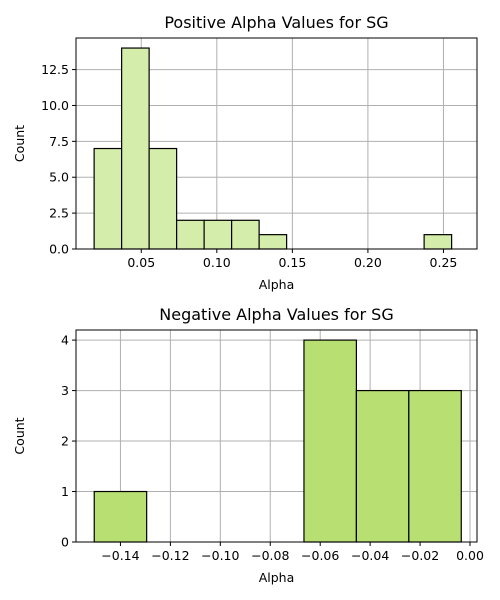  What do you see at coordinates (370, 555) in the screenshot?
I see `x-tick-label: −0.04` at bounding box center [370, 555].